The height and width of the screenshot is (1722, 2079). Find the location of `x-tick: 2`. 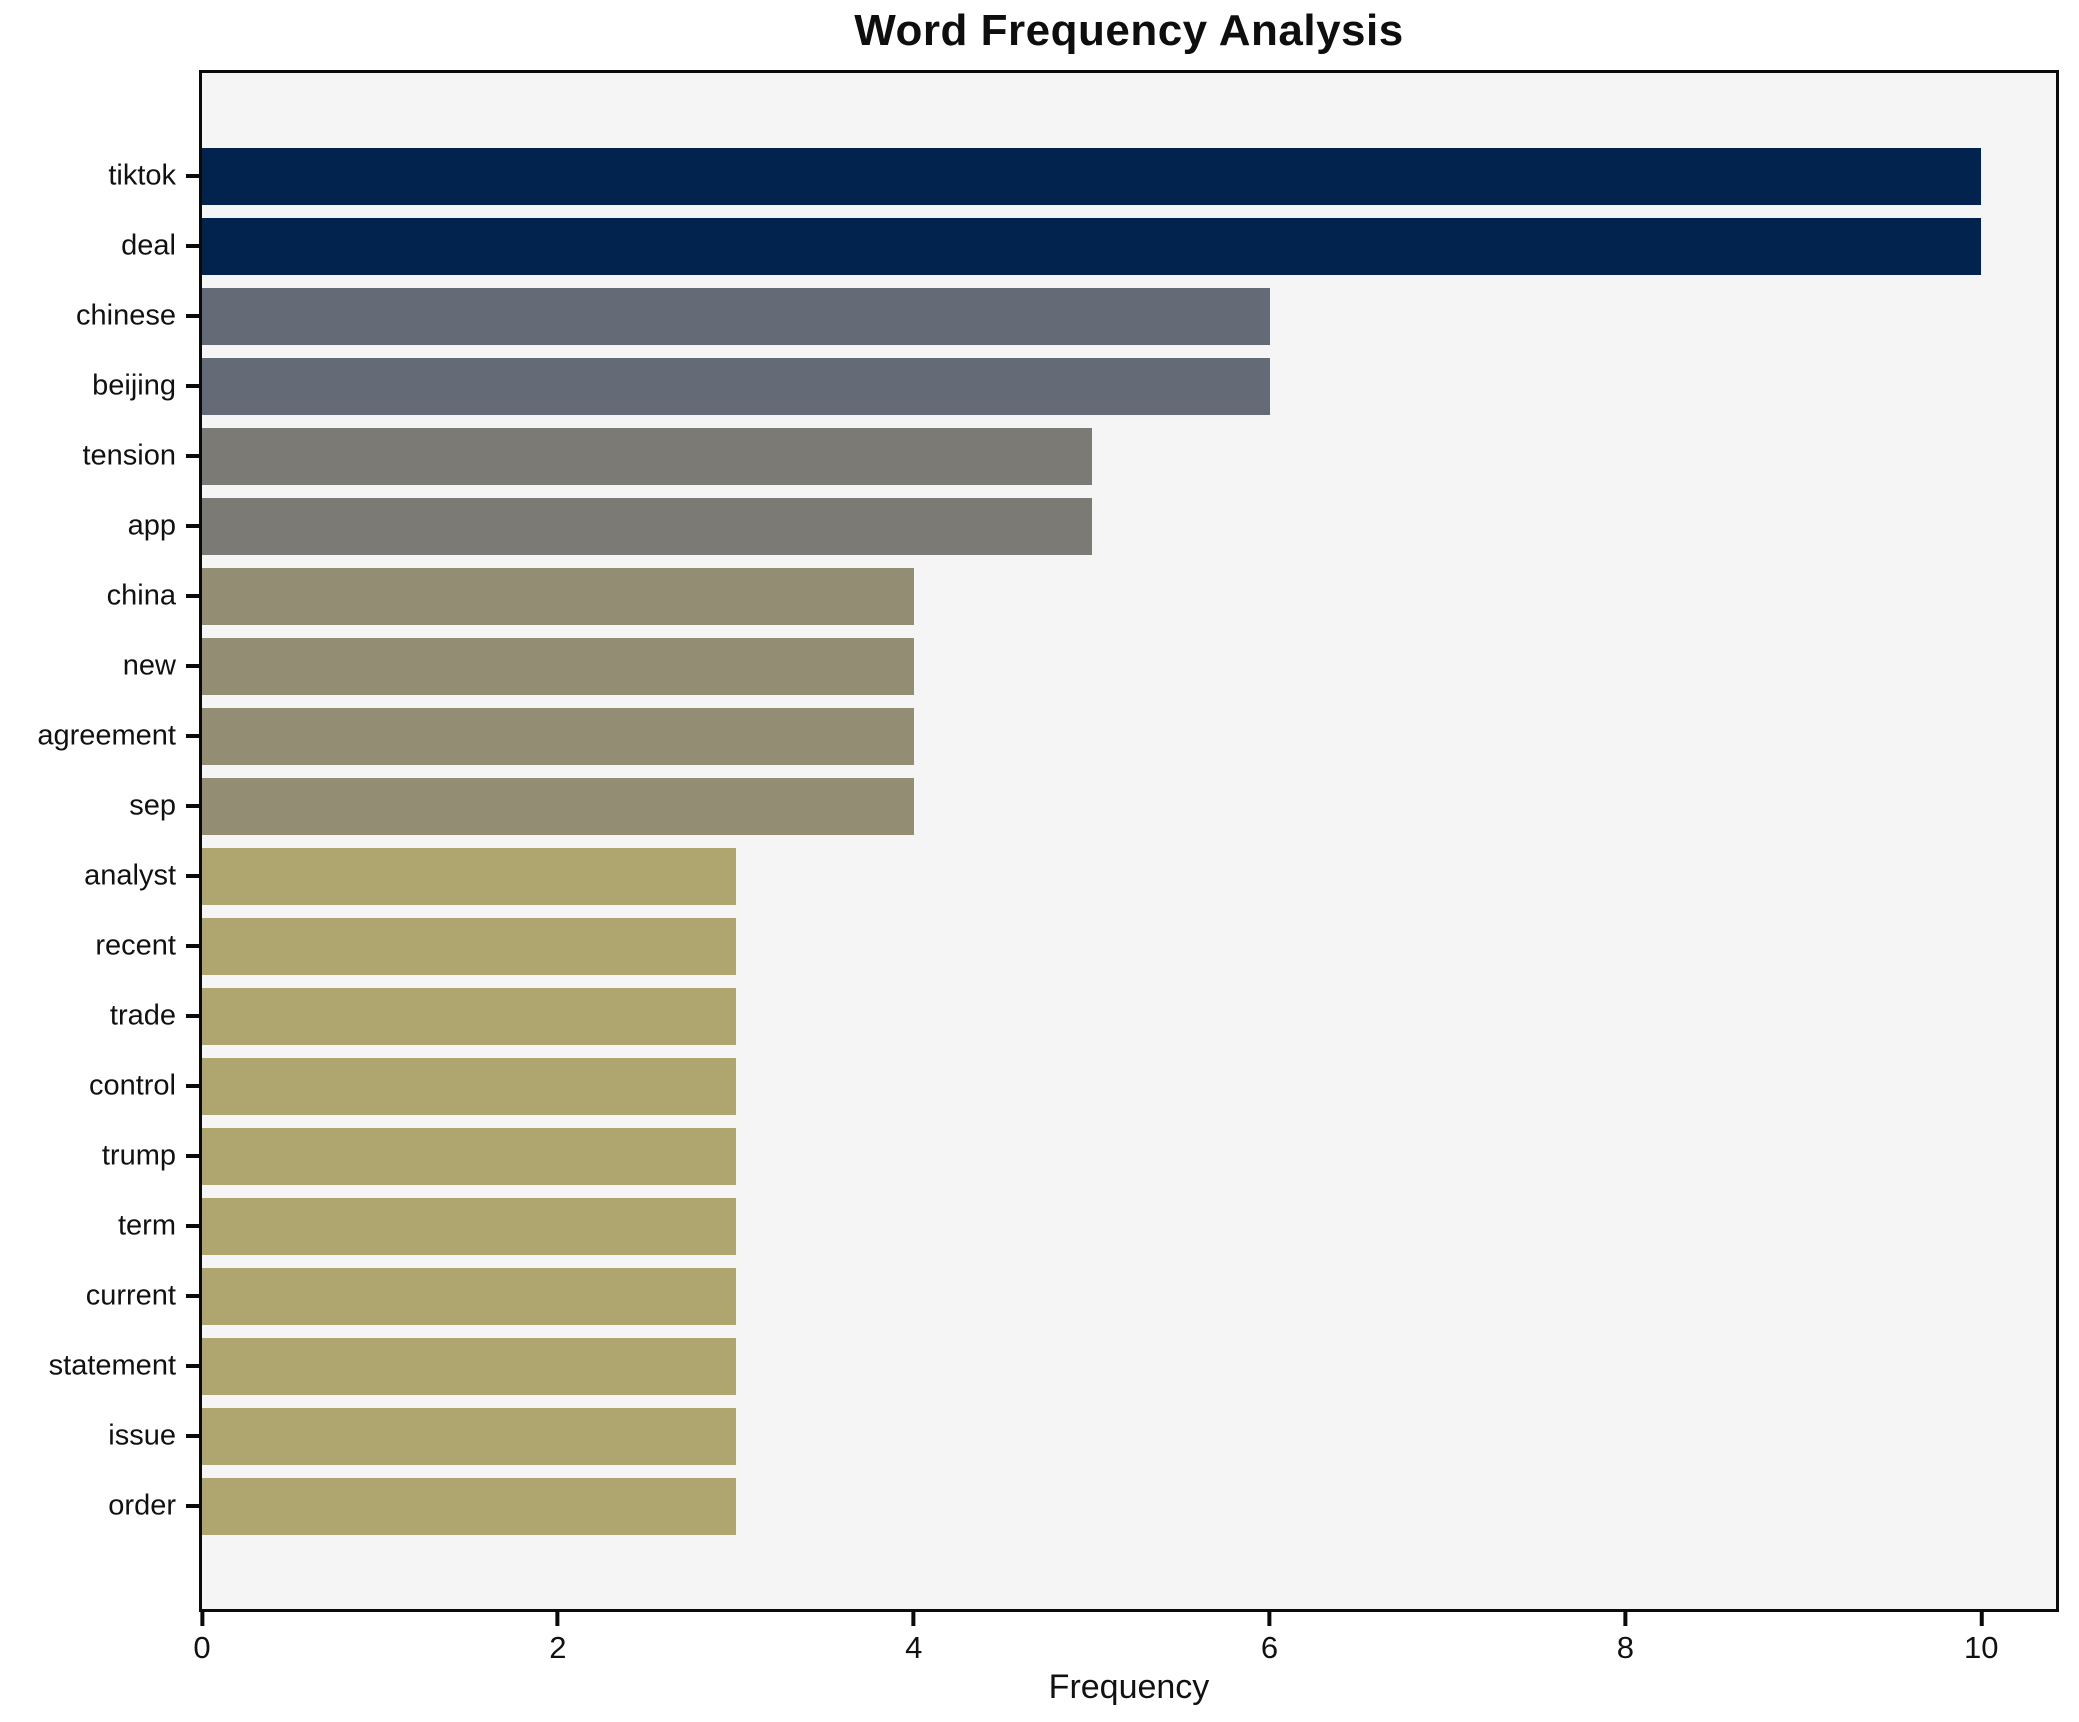

x-tick: 2 is located at coordinates (557, 1639).